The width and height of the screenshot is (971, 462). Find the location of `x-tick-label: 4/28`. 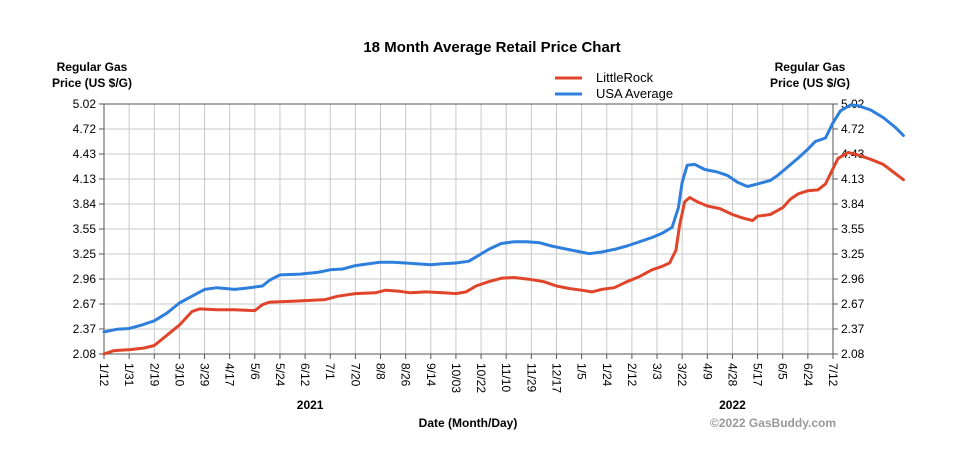

x-tick-label: 4/28 is located at coordinates (732, 375).